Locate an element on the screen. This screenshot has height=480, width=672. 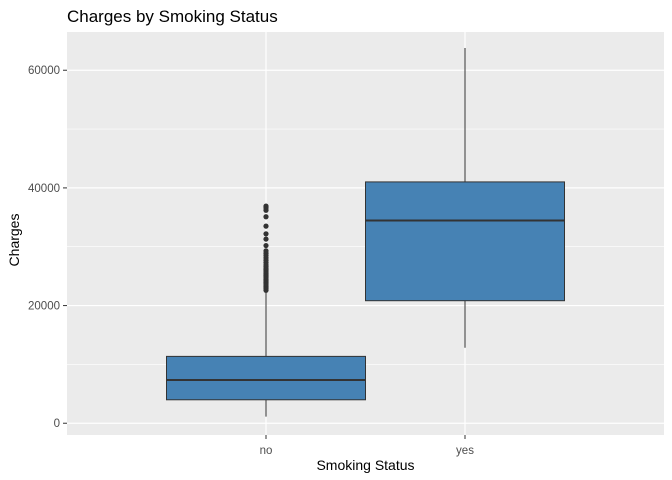
x-tick-label: yes is located at coordinates (465, 451).